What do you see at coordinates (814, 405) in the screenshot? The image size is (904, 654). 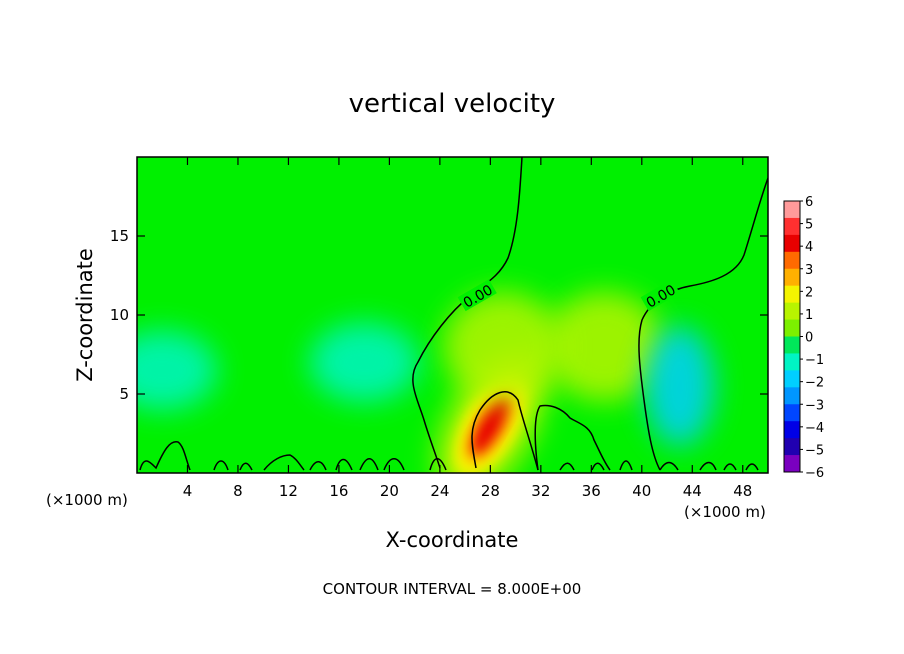 I see `colorbar-tick-label: −3` at bounding box center [814, 405].